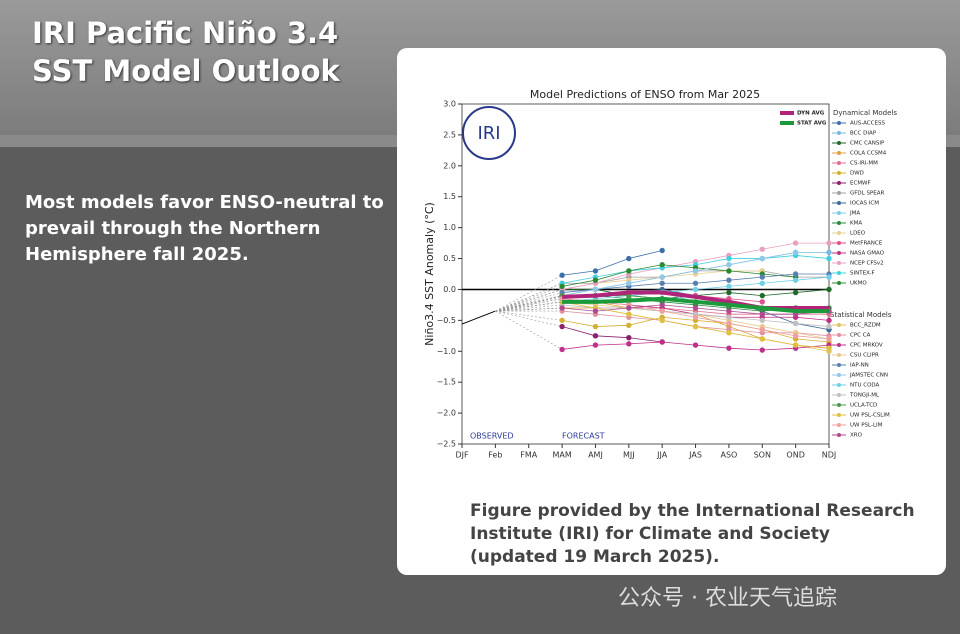  What do you see at coordinates (446, 413) in the screenshot?
I see `y-tick-label: −2.0` at bounding box center [446, 413].